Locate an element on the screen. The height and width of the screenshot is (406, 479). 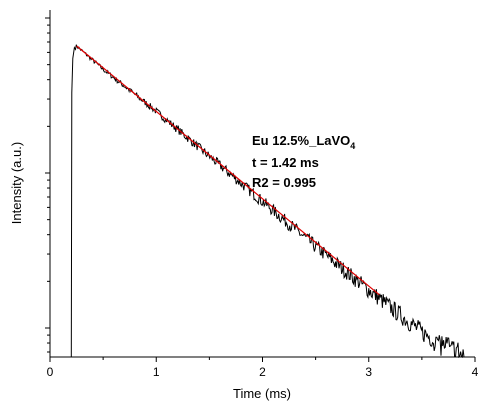
sample-annotation-subscript: 4 is located at coordinates (352, 146).